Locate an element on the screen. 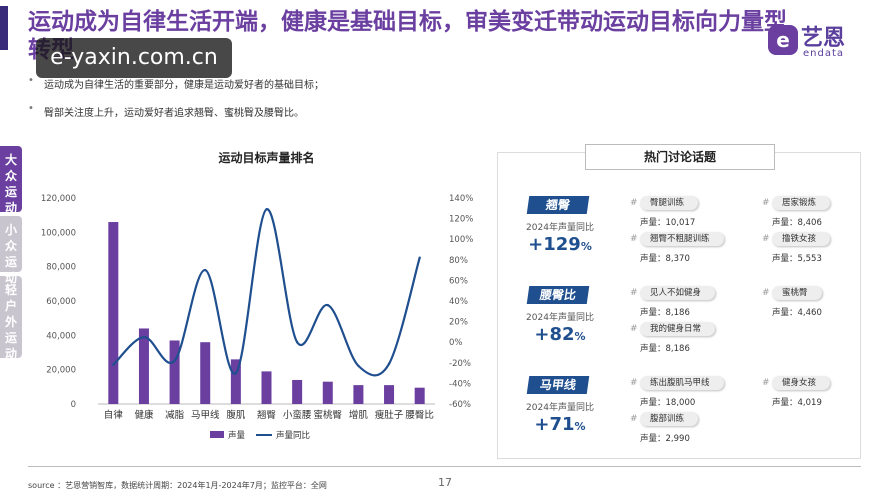 This screenshot has width=889, height=500. y-right-tick-label: 120% is located at coordinates (461, 220).